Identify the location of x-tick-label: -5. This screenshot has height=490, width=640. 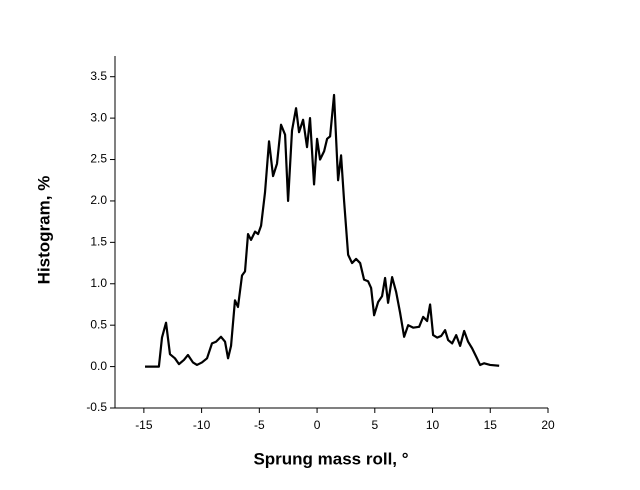
(259, 425).